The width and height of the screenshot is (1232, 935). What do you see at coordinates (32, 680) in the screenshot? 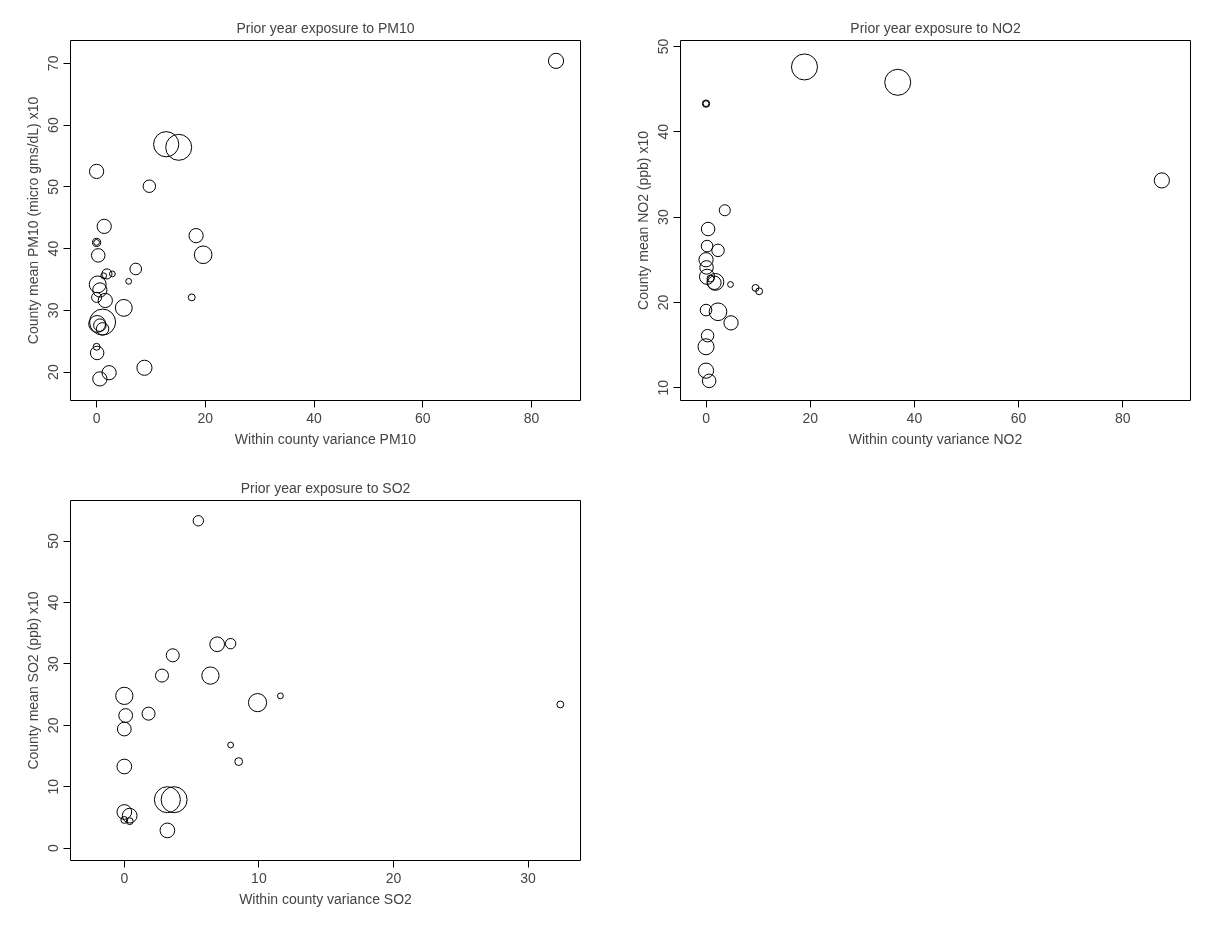
I see `y-axis-title: County mean SO2 (ppb) x10` at bounding box center [32, 680].